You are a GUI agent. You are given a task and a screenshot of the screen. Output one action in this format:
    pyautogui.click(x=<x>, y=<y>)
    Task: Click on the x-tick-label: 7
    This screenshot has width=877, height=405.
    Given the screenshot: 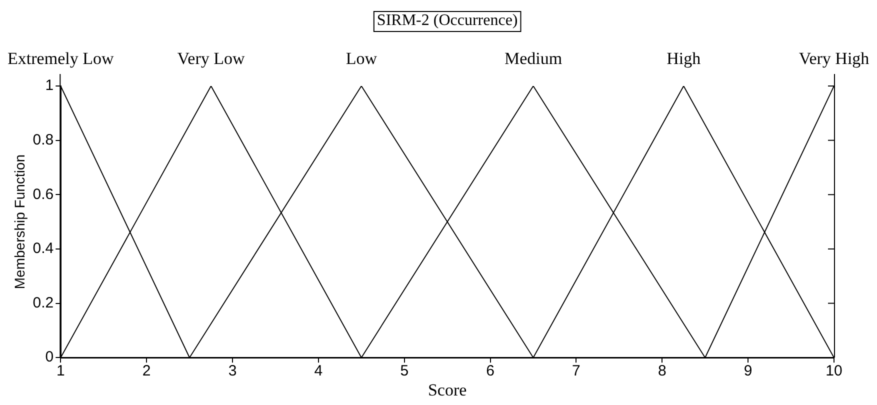 What is the action you would take?
    pyautogui.click(x=576, y=371)
    